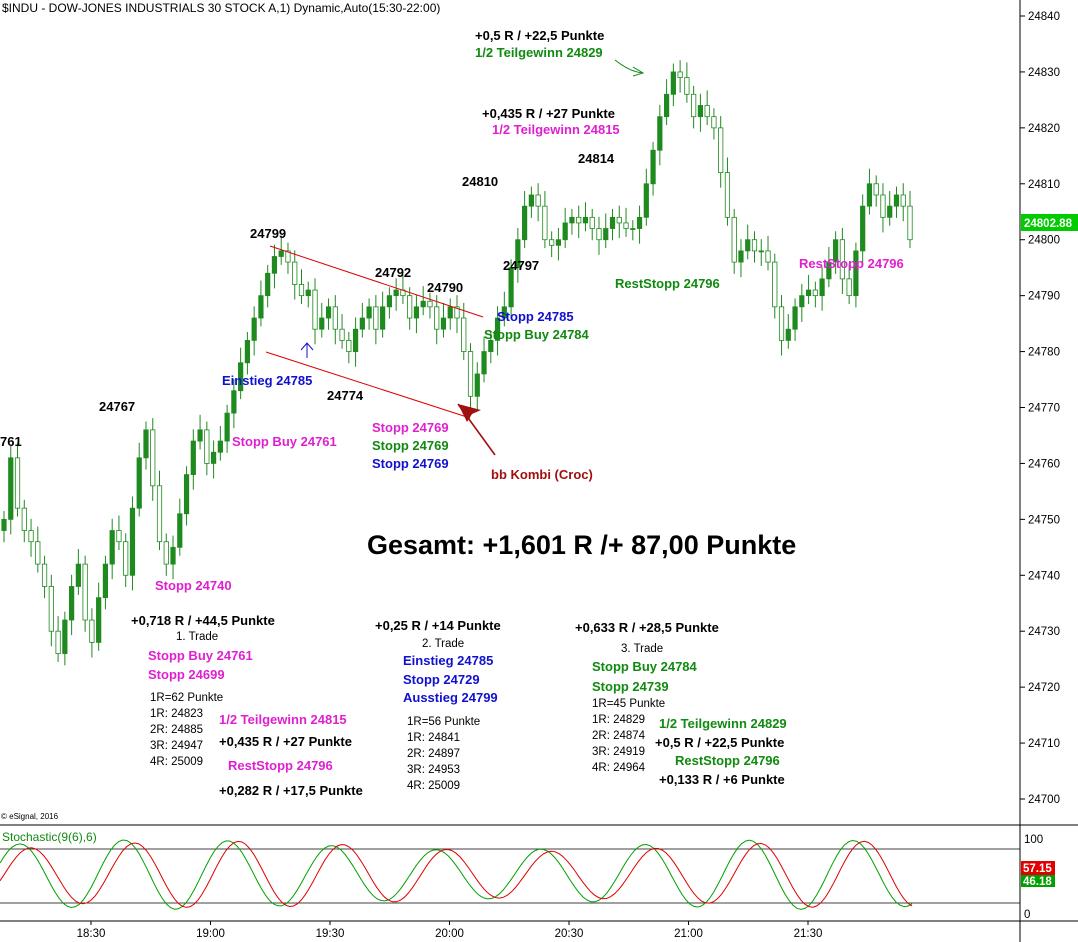 Image resolution: width=1078 pixels, height=942 pixels. I want to click on trade2-target: 1R: 24841, so click(433, 738).